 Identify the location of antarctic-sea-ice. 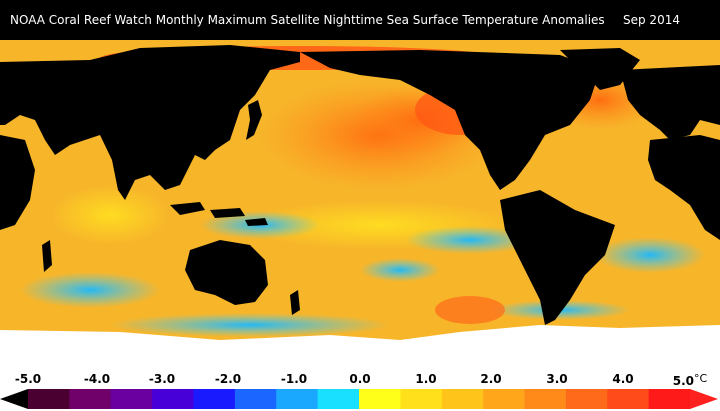
(360, 342).